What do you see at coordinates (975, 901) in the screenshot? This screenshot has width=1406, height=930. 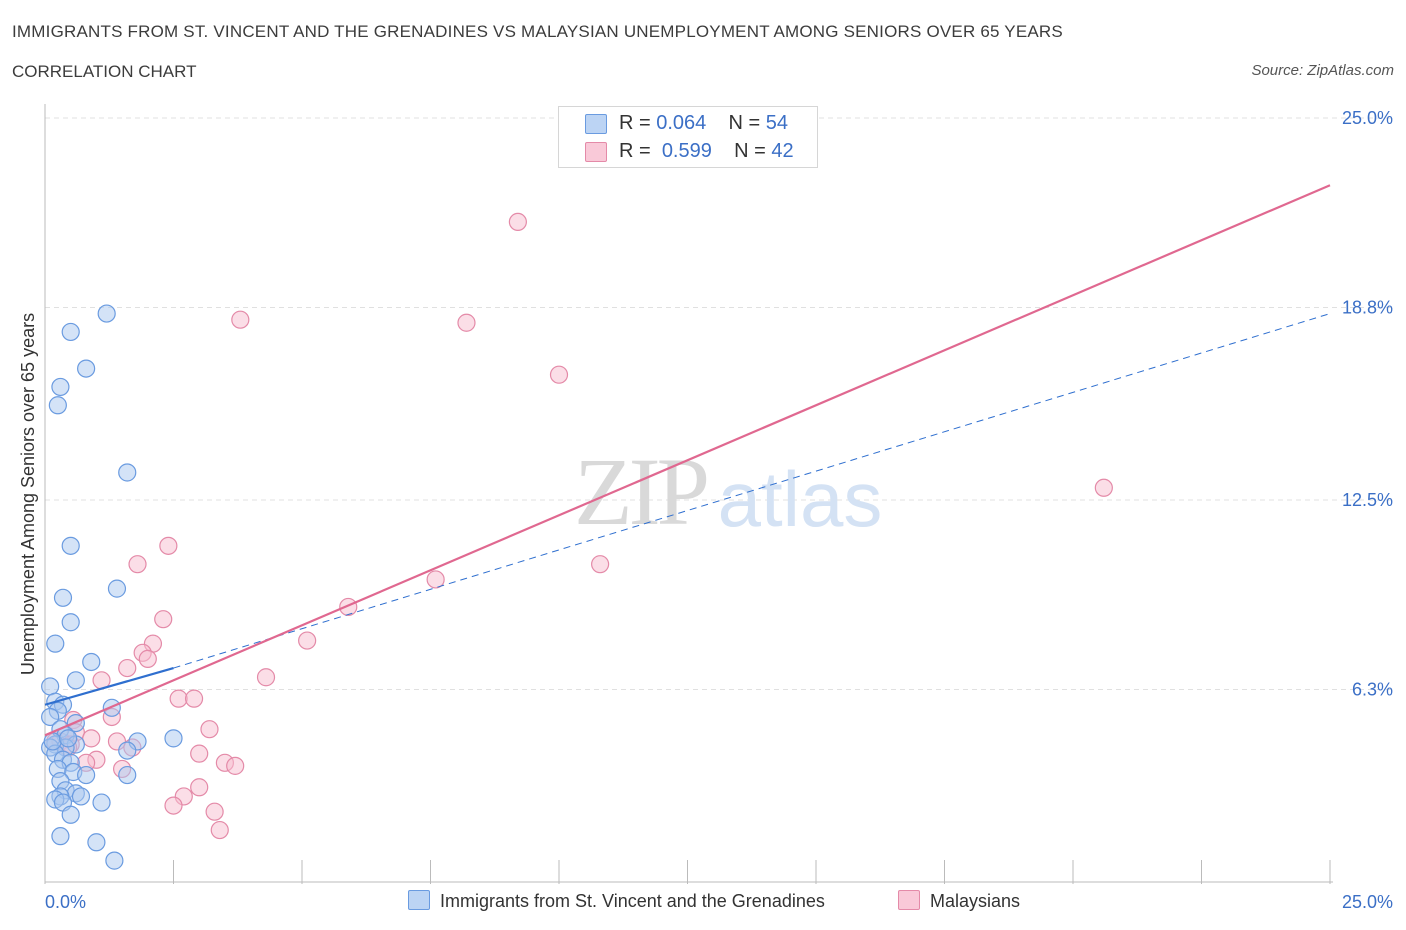 I see `legend-label-malaysians: Malaysians` at bounding box center [975, 901].